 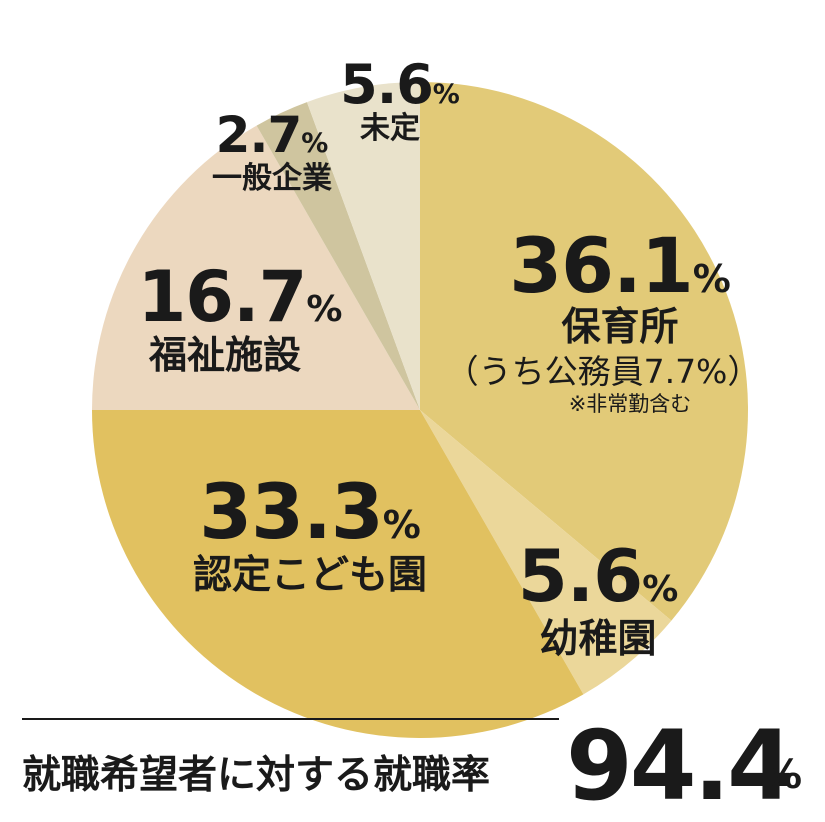 I want to click on label-ippan: 2.7% 一般企業, so click(x=272, y=152).